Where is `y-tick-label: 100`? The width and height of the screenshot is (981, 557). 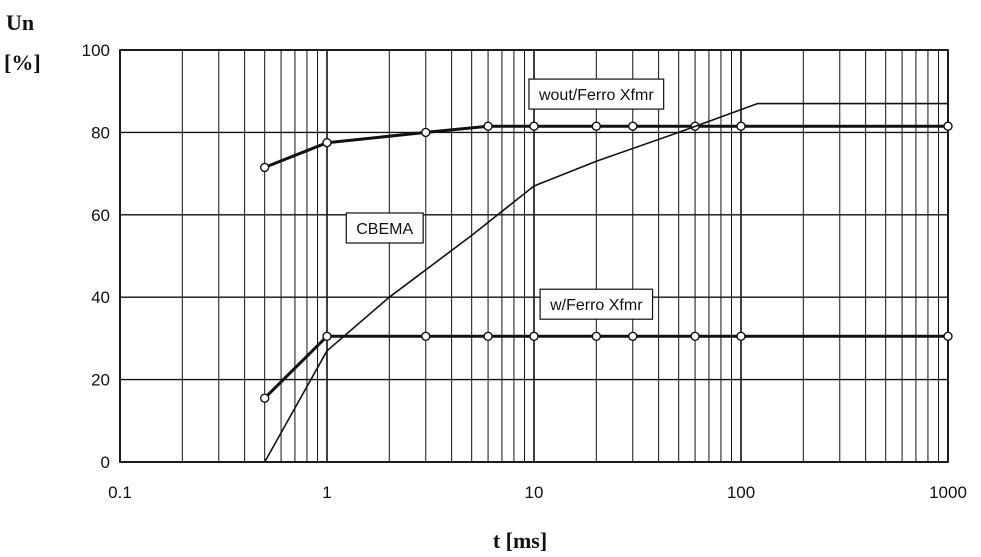 y-tick-label: 100 is located at coordinates (96, 50).